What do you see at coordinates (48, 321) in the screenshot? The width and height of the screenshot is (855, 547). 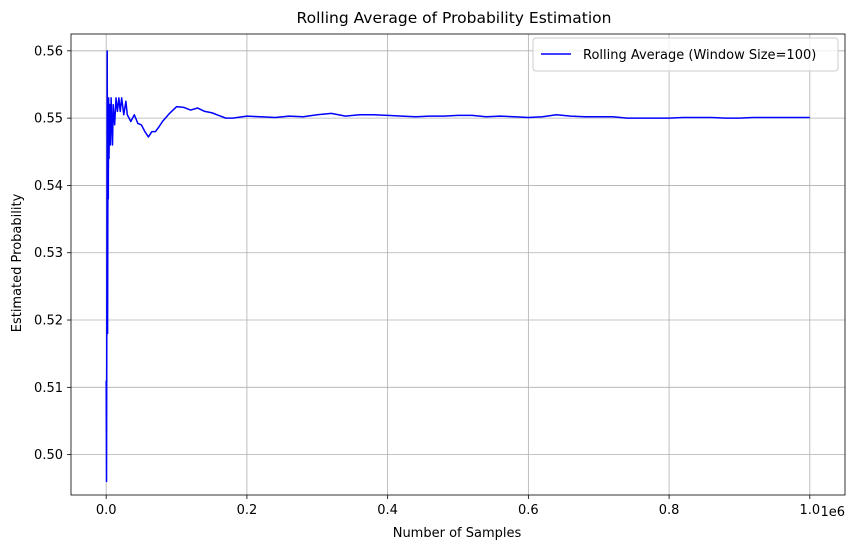 I see `y-tick-label: 0.52` at bounding box center [48, 321].